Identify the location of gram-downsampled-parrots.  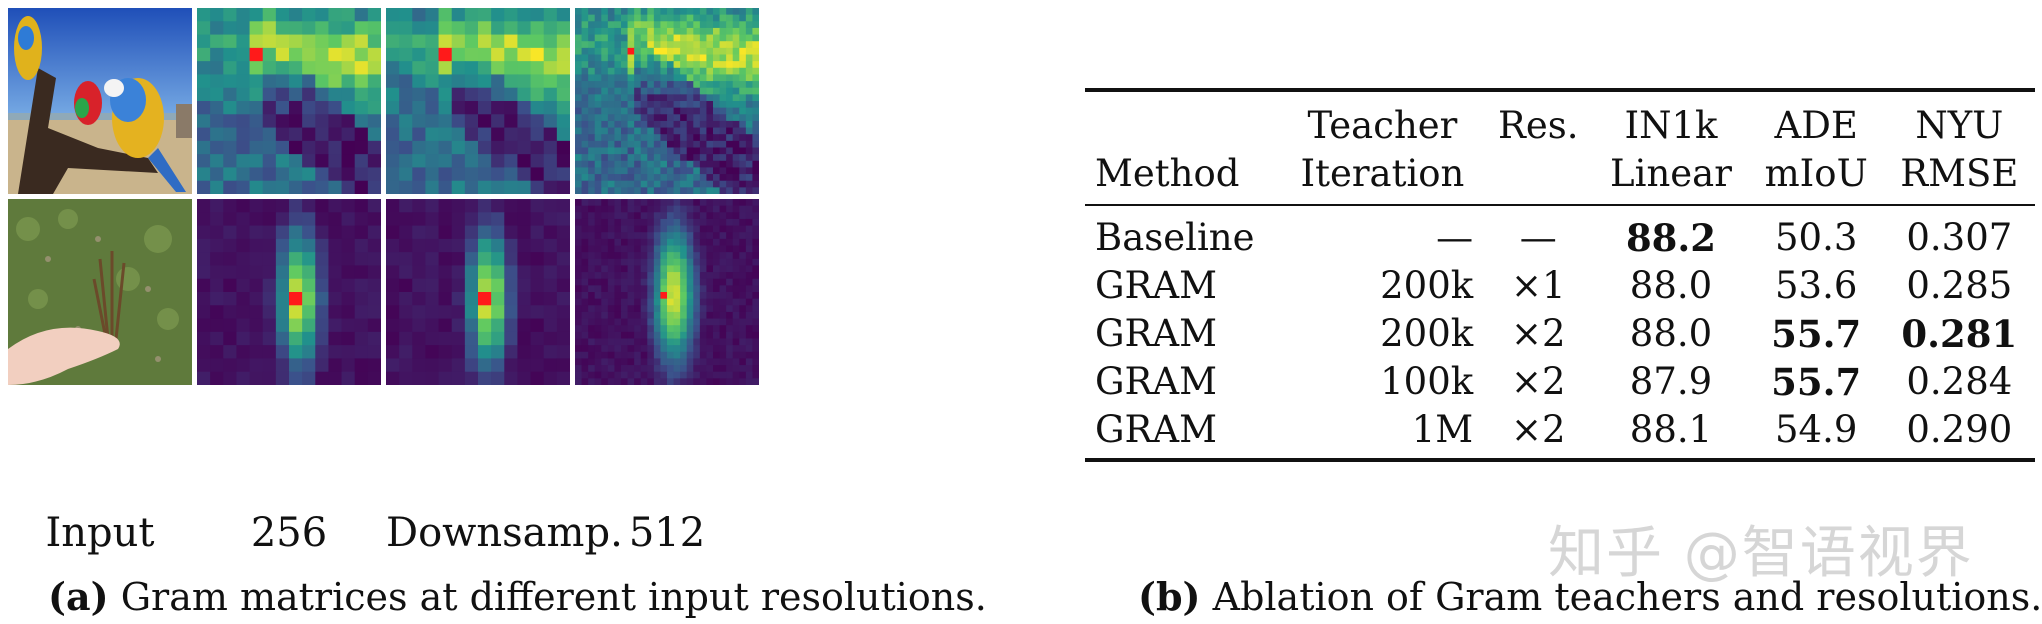
(478, 101).